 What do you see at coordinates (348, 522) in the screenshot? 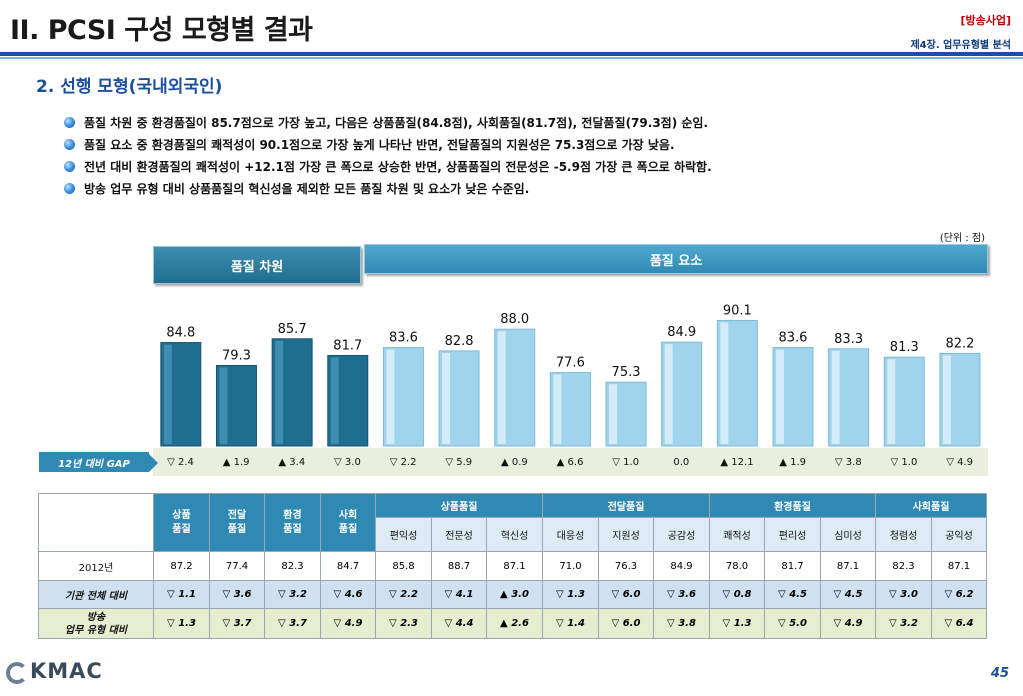
I see `dimension-header: 사회 품질` at bounding box center [348, 522].